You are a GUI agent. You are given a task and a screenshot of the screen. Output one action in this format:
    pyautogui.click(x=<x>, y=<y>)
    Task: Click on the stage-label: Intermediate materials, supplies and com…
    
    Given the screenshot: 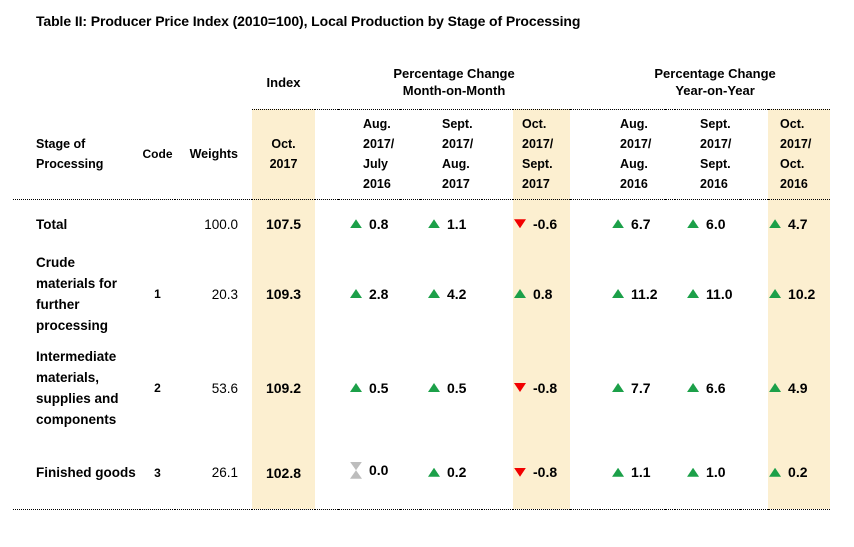 What is the action you would take?
    pyautogui.click(x=77, y=388)
    